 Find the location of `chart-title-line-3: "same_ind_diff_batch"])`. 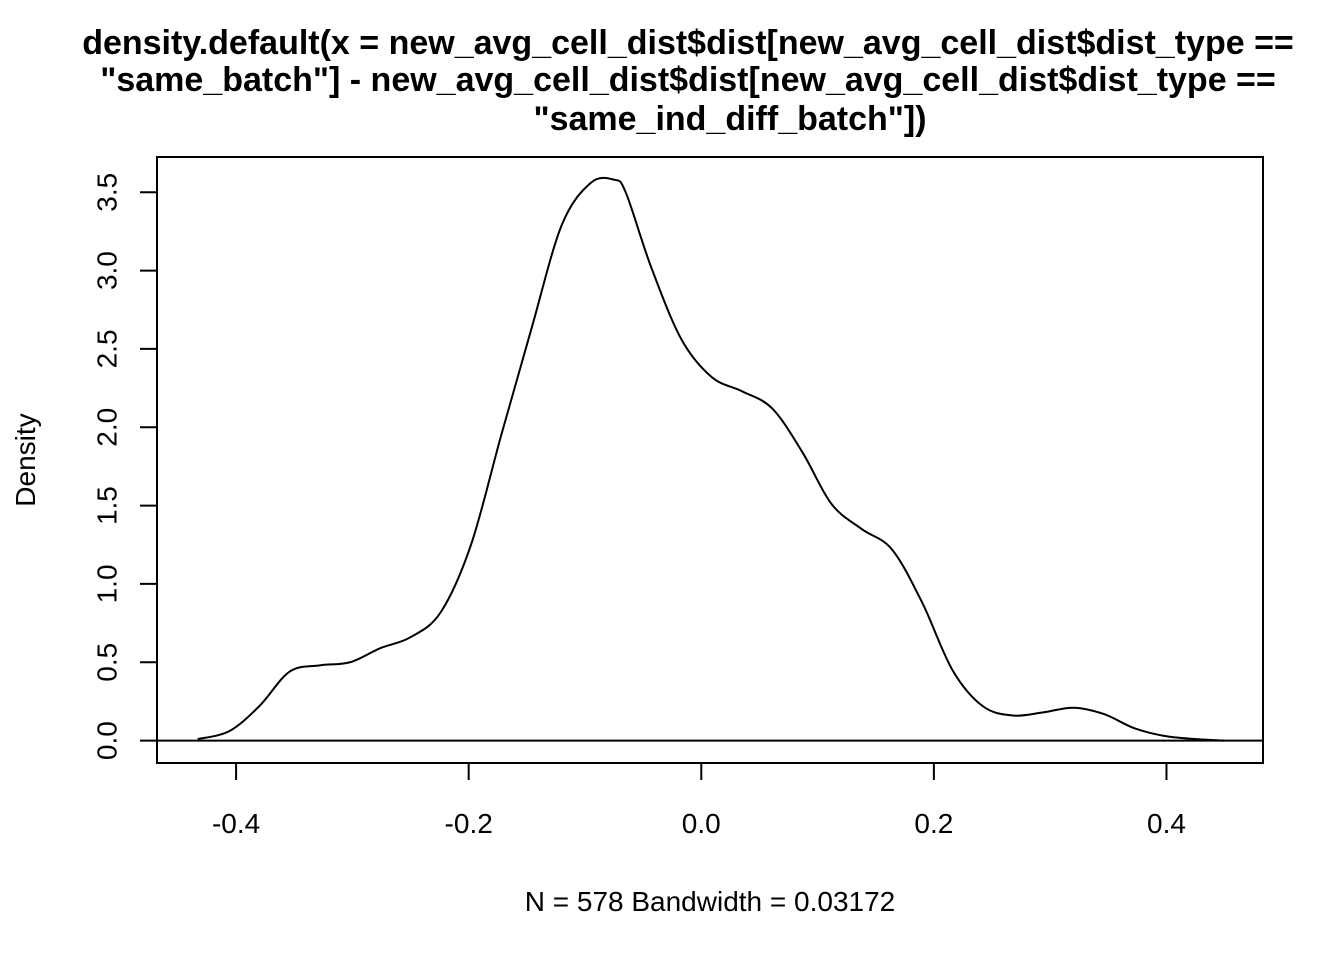

chart-title-line-3: "same_ind_diff_batch"]) is located at coordinates (729, 119).